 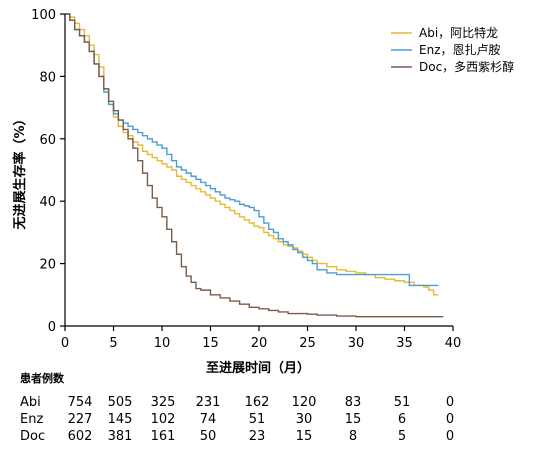 I want to click on risk-cell: 5, so click(x=402, y=436).